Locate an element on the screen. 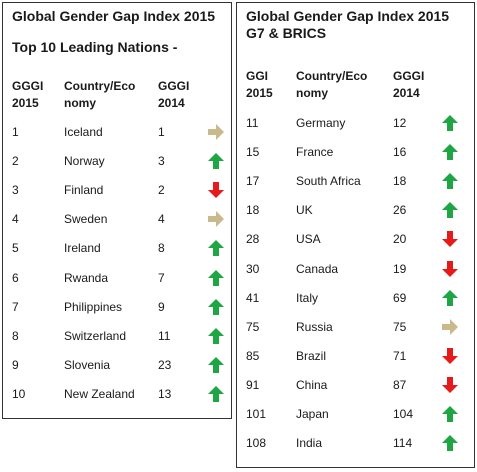  rank-2014-cell: 23 is located at coordinates (165, 364).